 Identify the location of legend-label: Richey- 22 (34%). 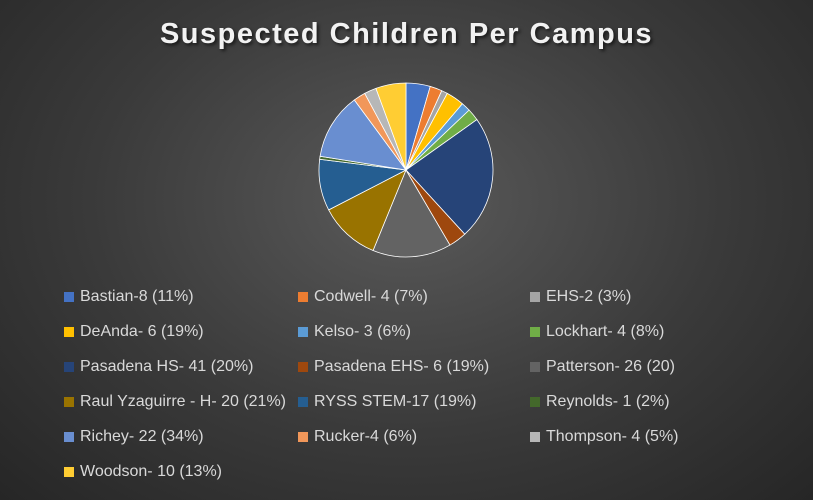
(142, 436).